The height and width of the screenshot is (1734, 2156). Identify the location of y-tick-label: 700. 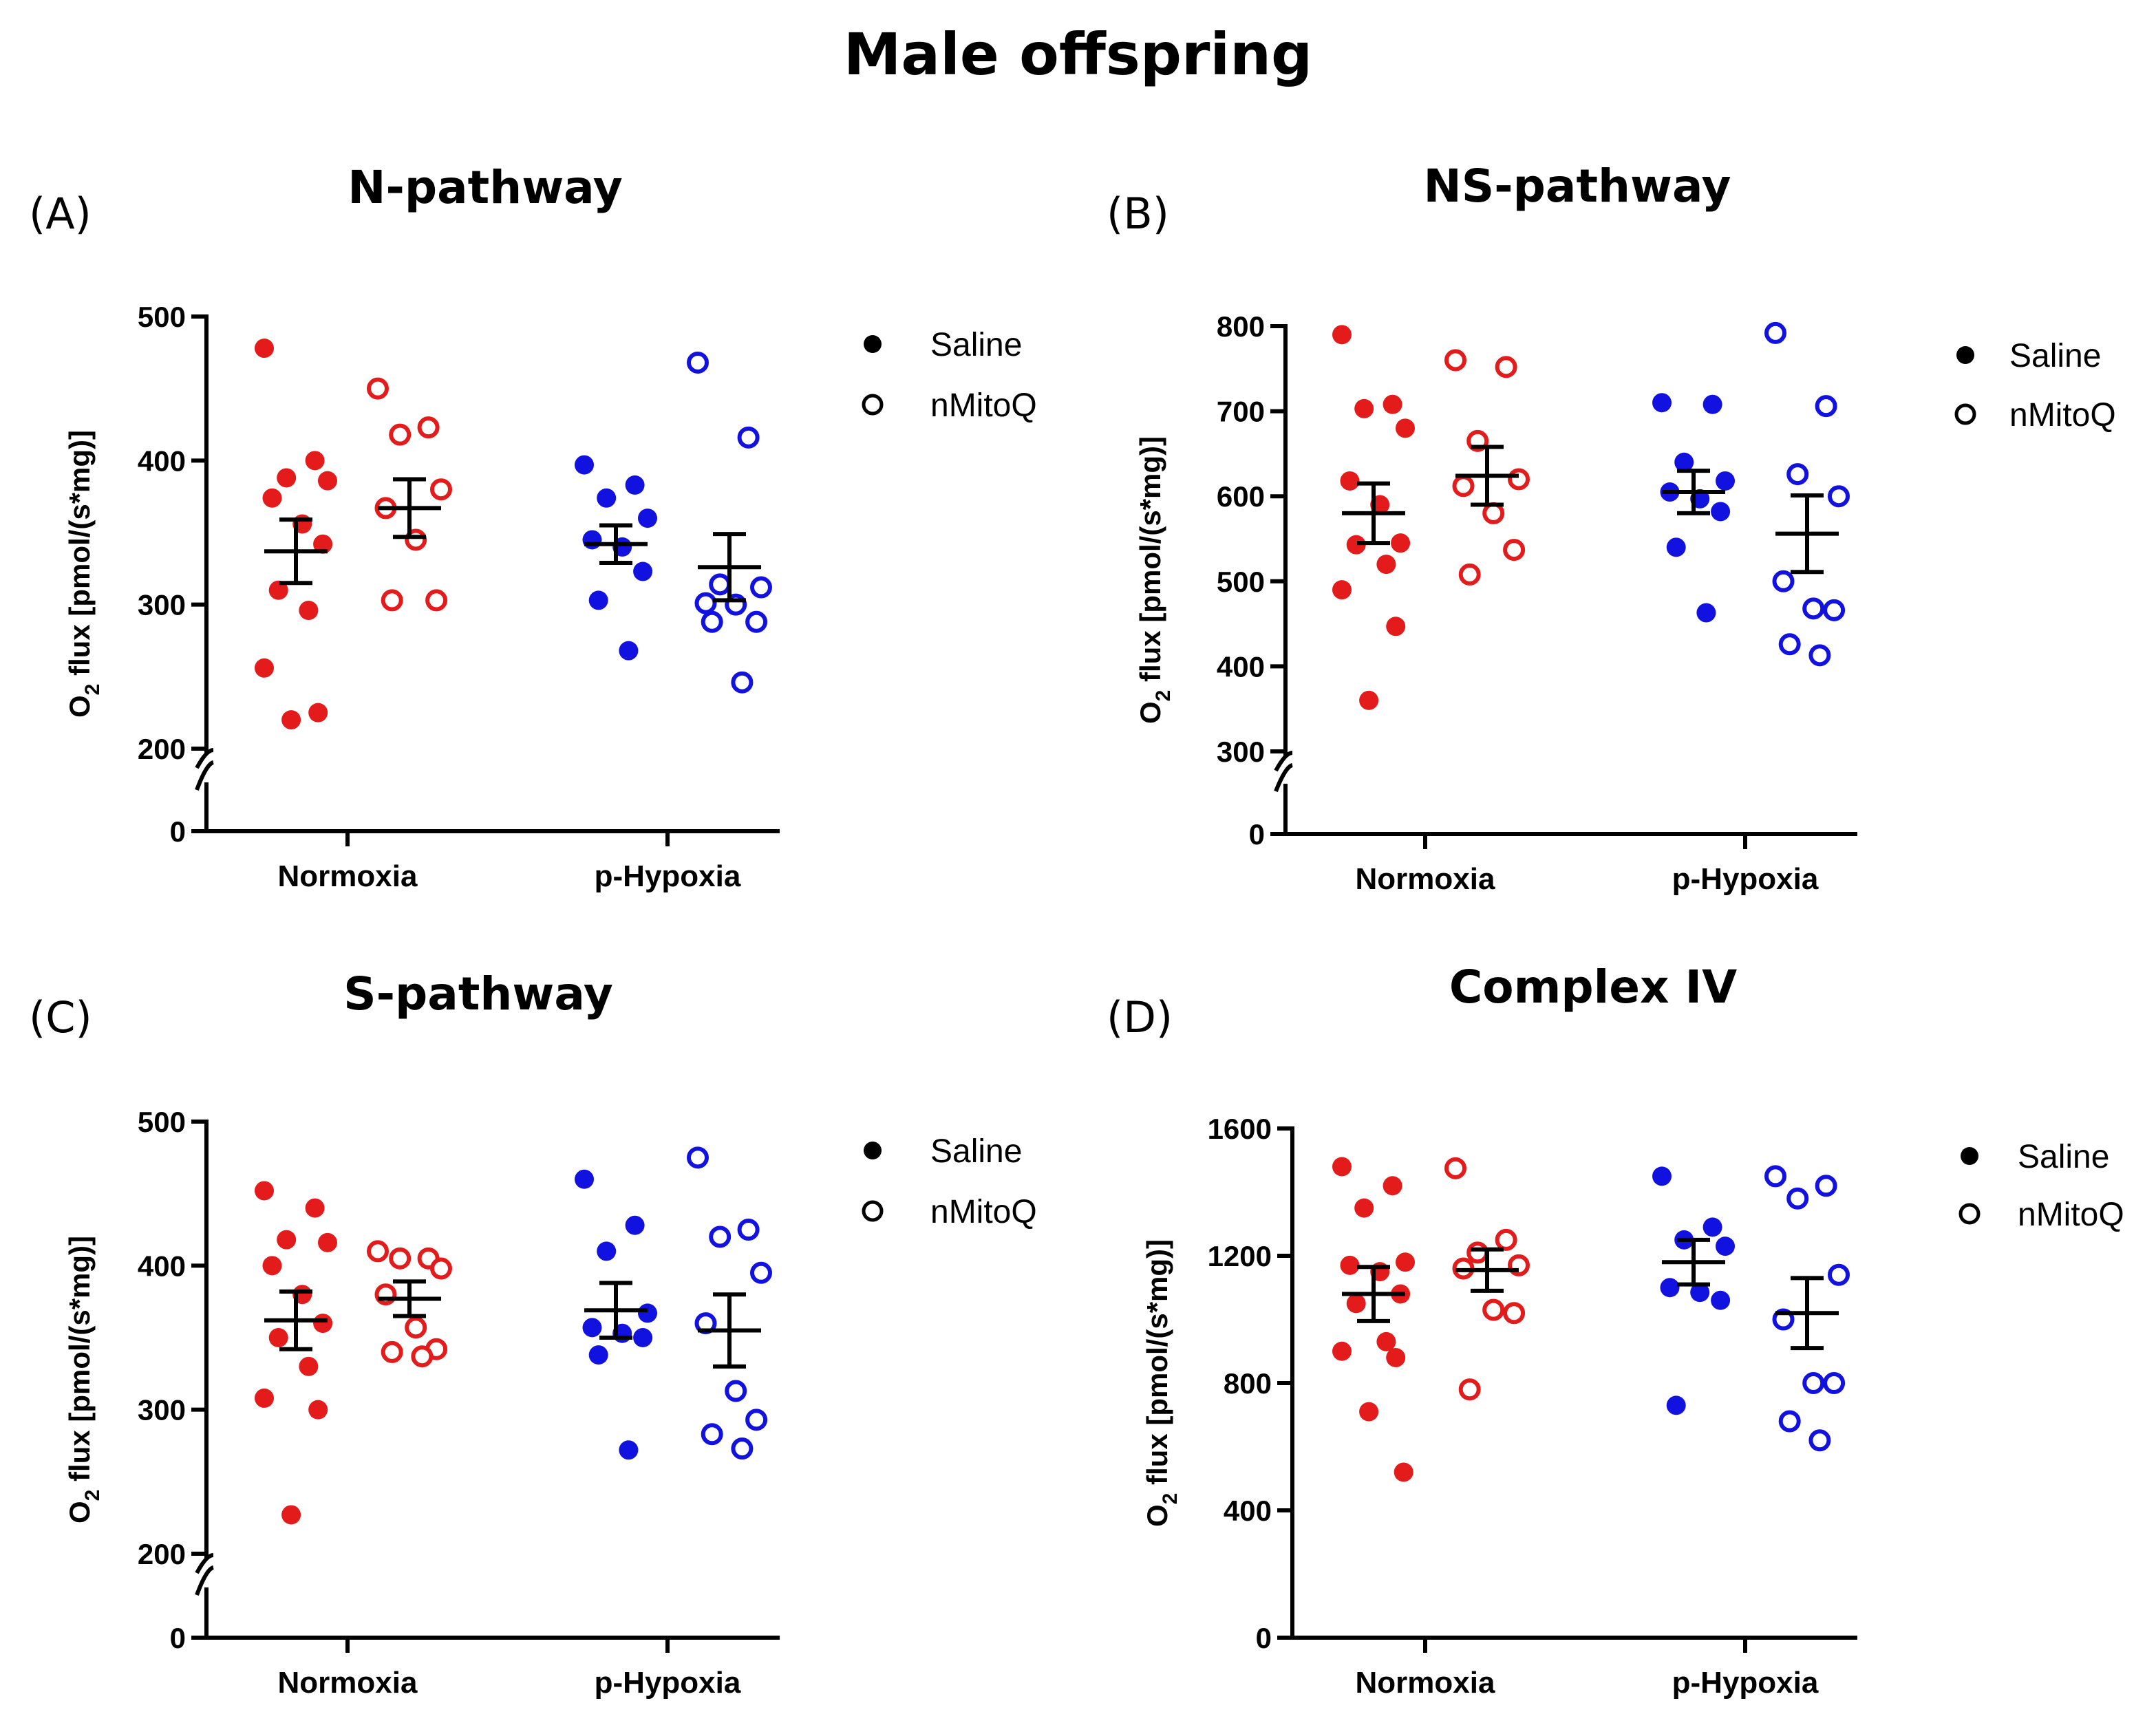
(1241, 412).